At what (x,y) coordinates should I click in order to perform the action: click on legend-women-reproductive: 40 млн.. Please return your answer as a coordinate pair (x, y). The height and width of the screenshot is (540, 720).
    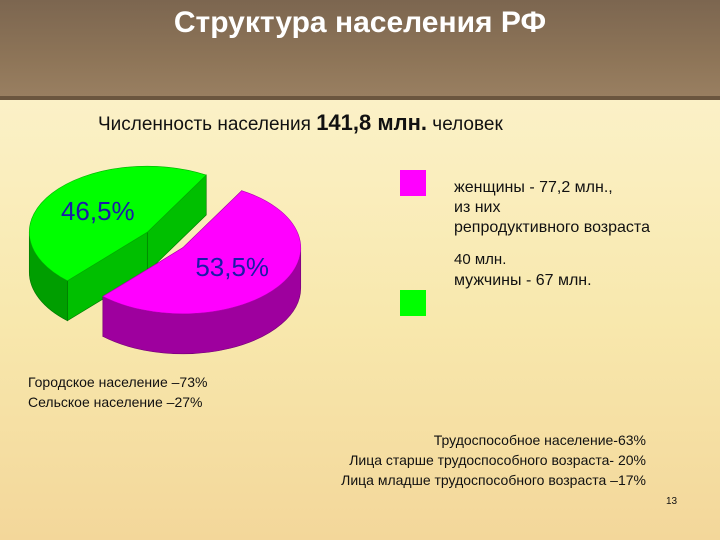
    Looking at the image, I should click on (480, 259).